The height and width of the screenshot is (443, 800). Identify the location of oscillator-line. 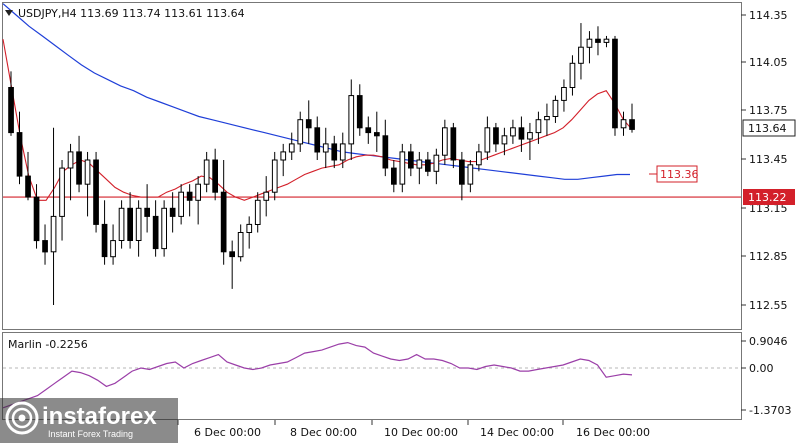
(317, 375).